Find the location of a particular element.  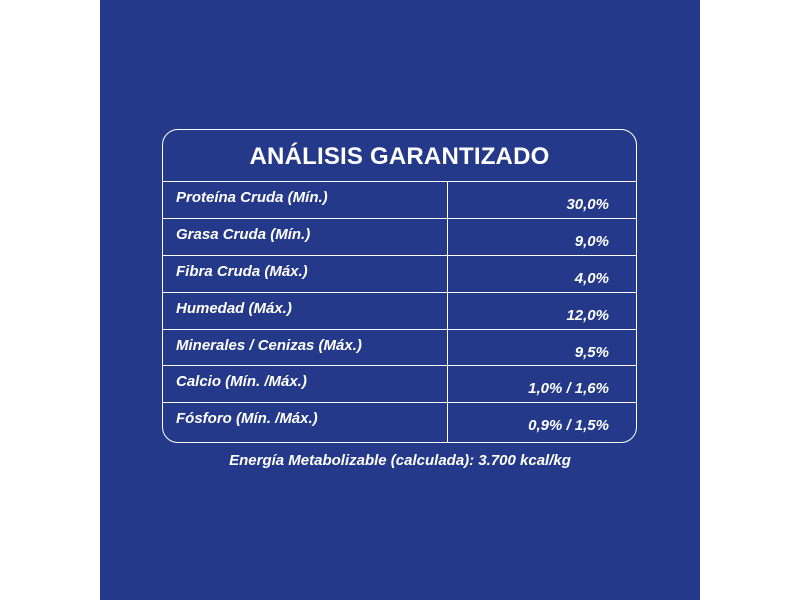

table-row: Grasa Cruda (Mín.) 9,0% is located at coordinates (399, 236).